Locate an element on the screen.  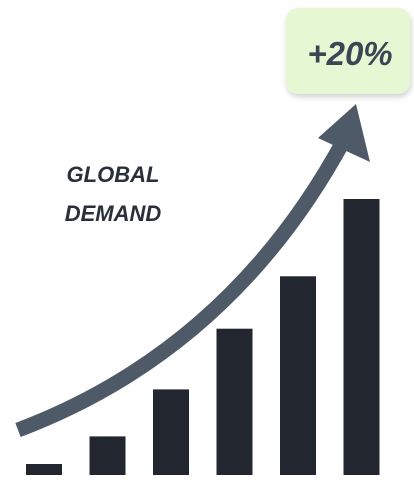
percentage-badge-background is located at coordinates (348, 51).